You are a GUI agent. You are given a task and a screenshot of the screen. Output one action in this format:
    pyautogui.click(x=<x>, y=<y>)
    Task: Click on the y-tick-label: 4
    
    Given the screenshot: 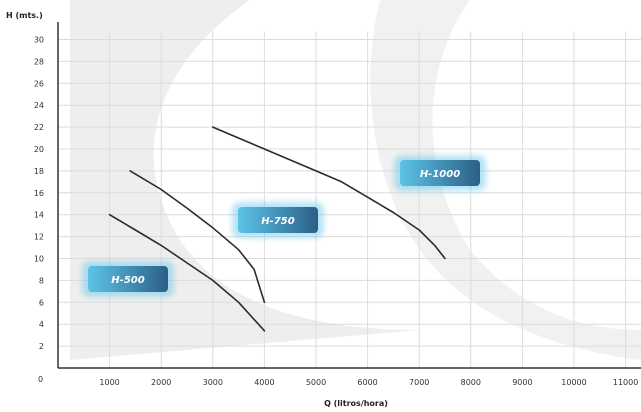 What is the action you would take?
    pyautogui.click(x=41, y=324)
    